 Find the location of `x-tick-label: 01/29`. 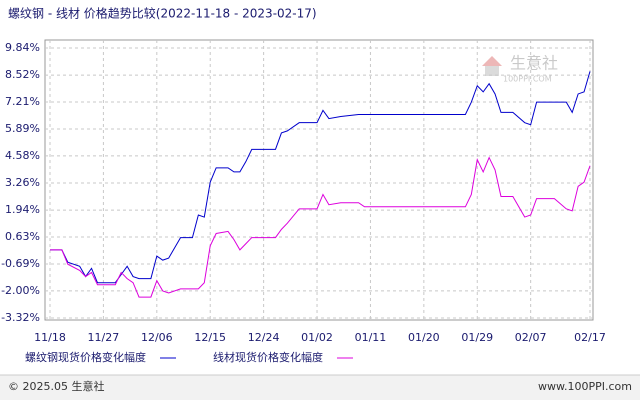

x-tick-label: 01/29 is located at coordinates (477, 337).